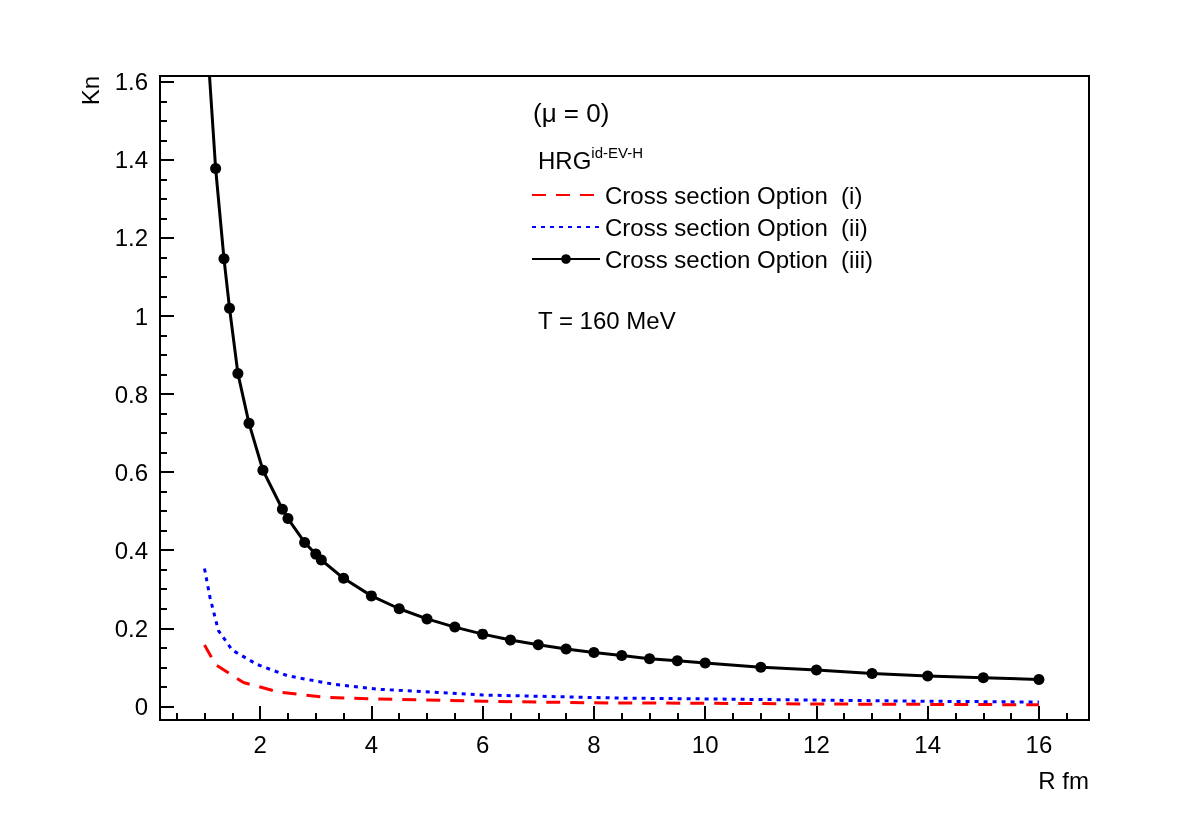  I want to click on legend-label: Cross section Option (ii), so click(736, 227).